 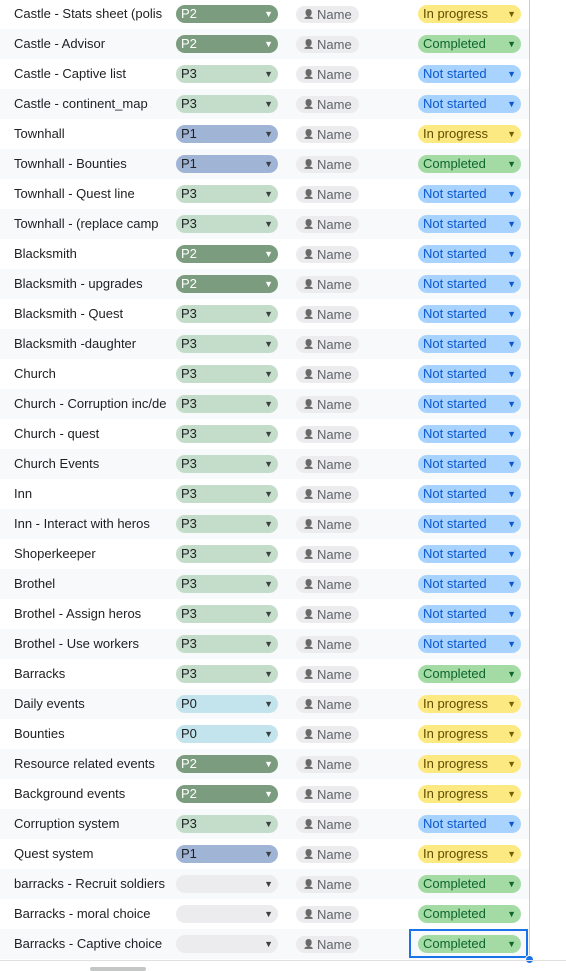 I want to click on task-name-cell: Castle - Stats sheet (polis, so click(x=88, y=13).